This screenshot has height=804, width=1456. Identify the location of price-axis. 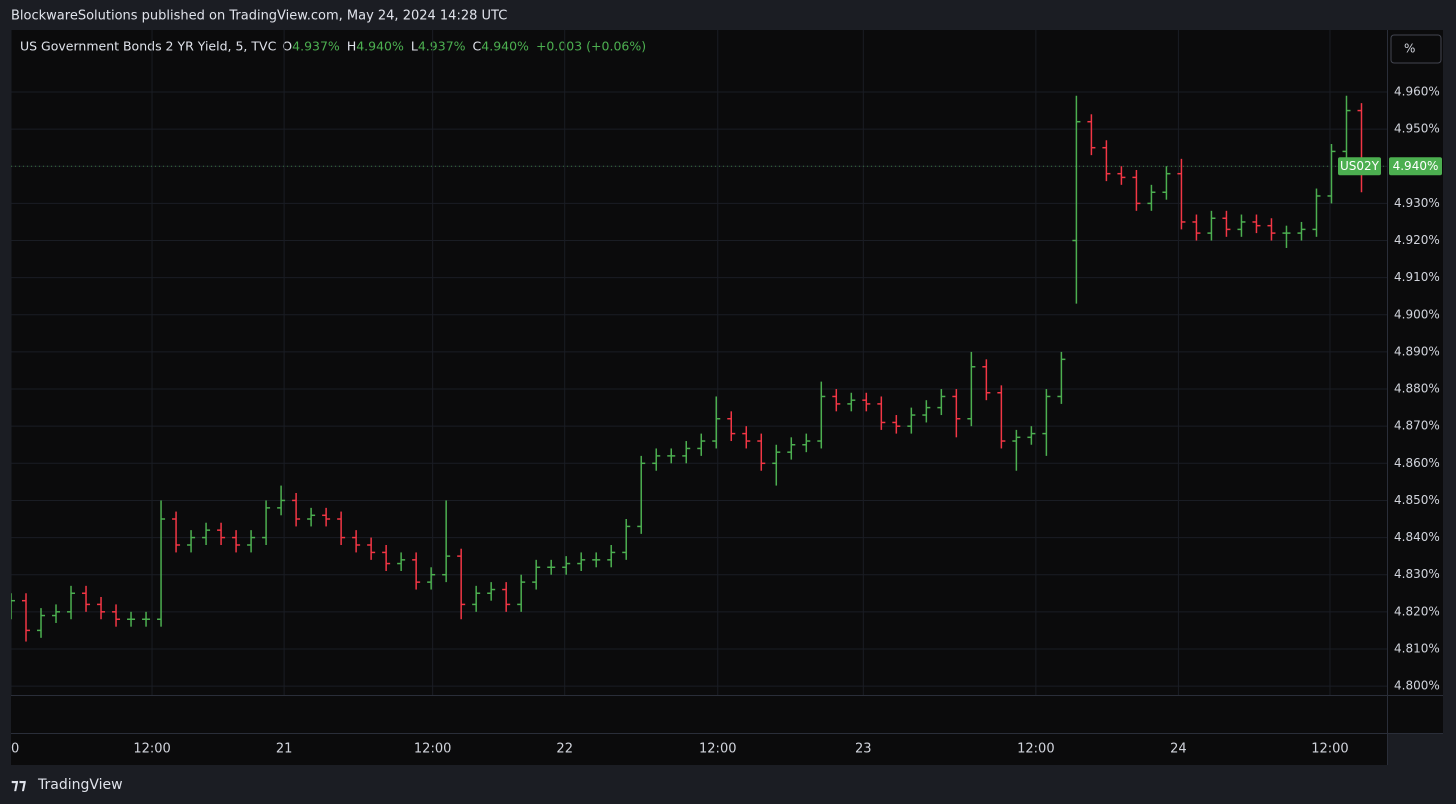
(1415, 381).